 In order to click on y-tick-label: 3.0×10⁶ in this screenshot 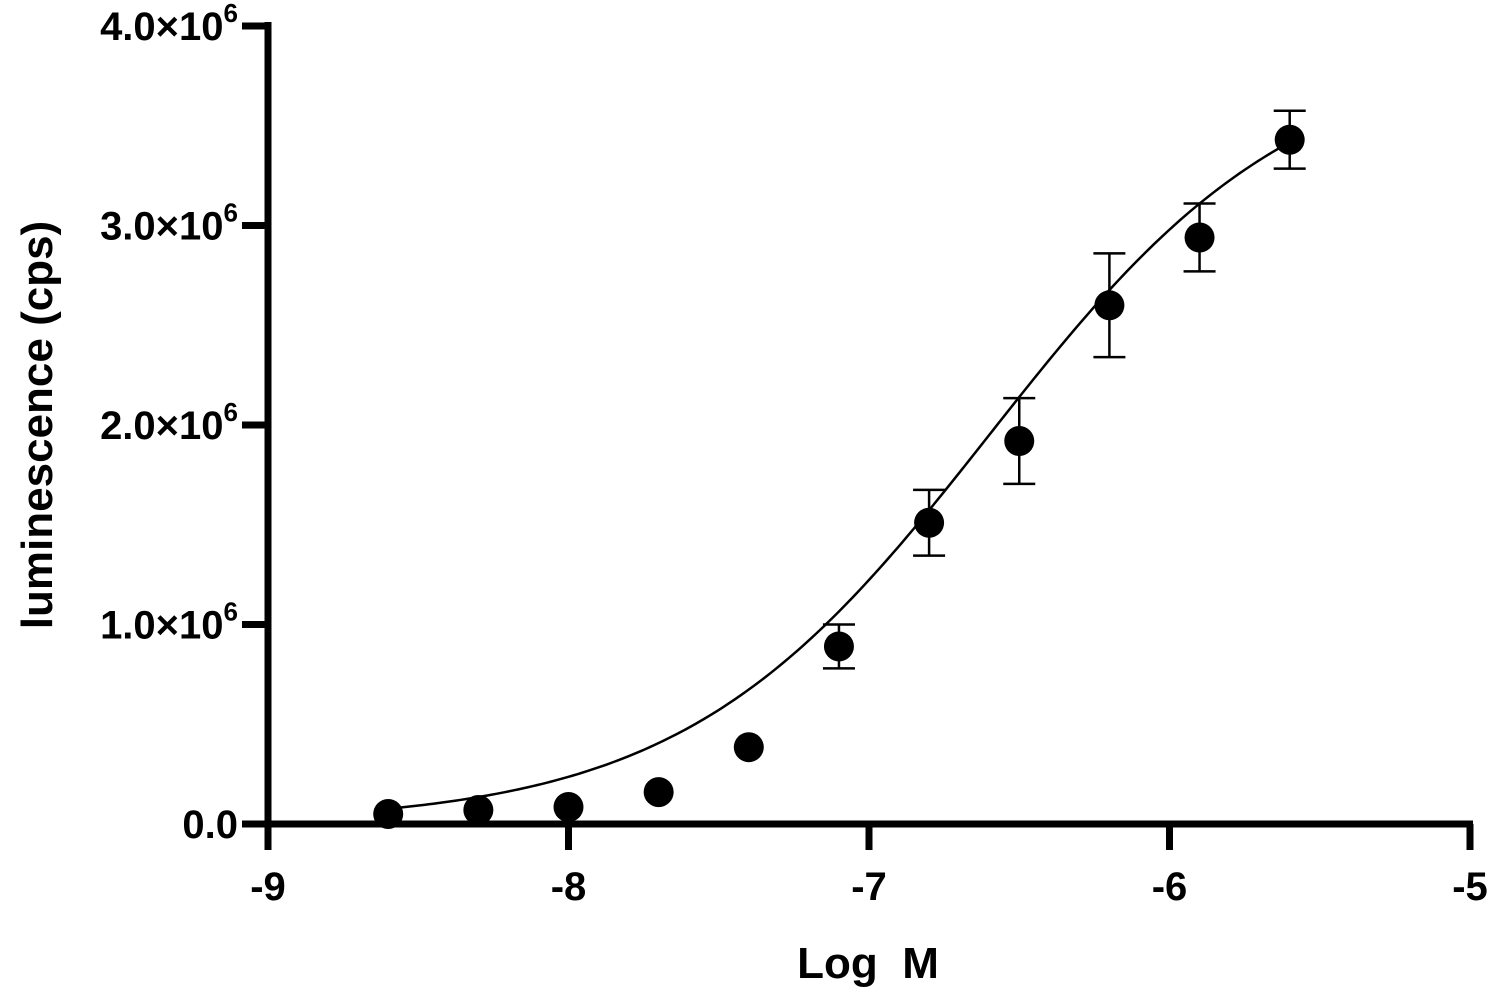, I will do `click(169, 223)`.